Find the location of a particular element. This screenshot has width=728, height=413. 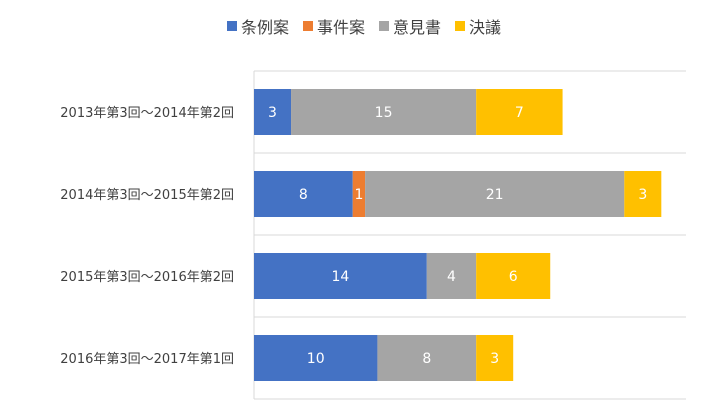

legend-item-2: 意見書 is located at coordinates (410, 26).